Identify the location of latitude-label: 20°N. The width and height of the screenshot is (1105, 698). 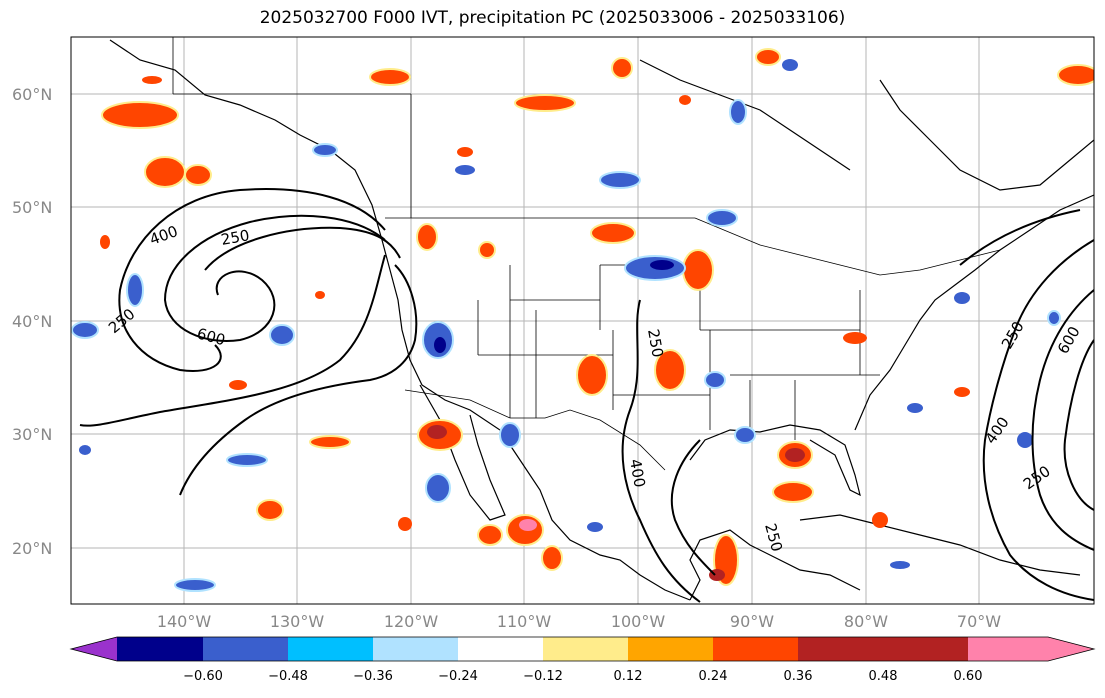
(32, 548).